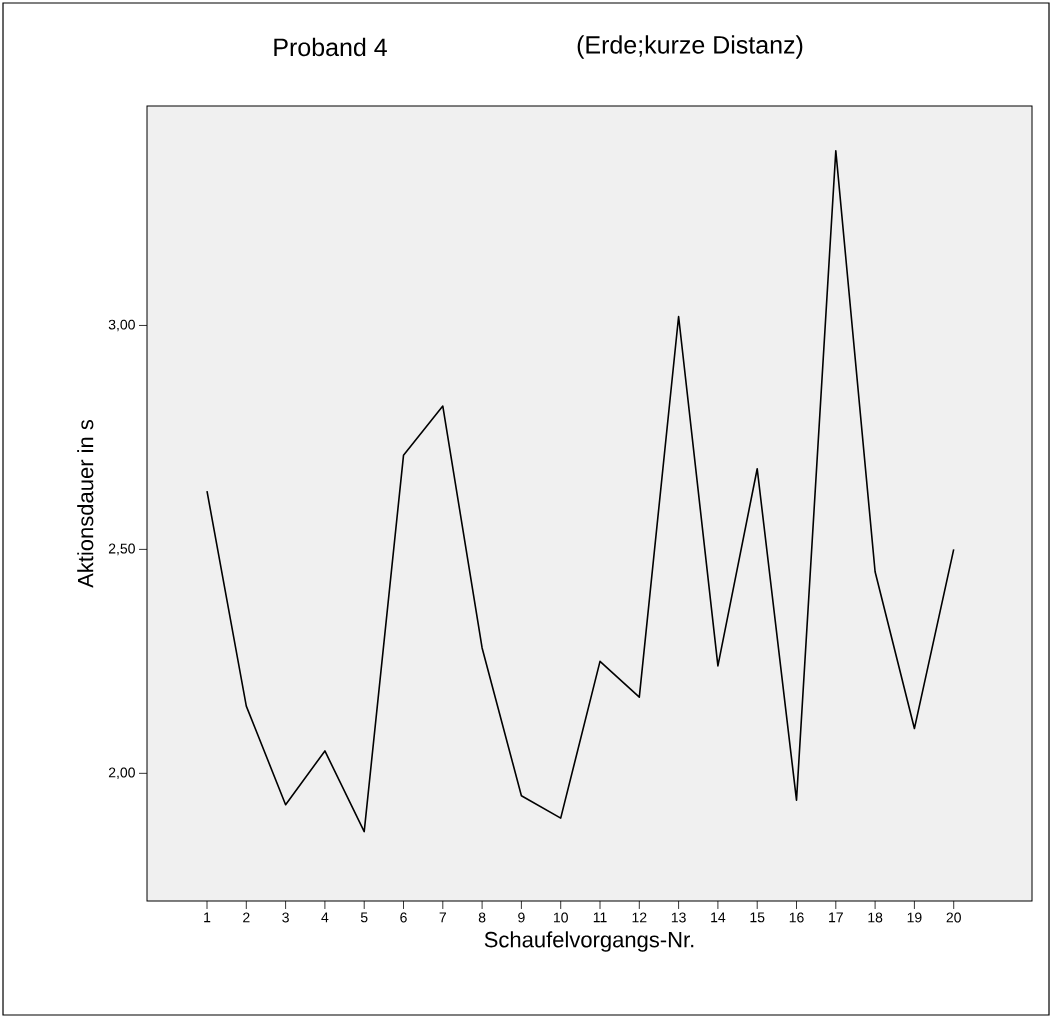 This screenshot has height=1017, width=1052. What do you see at coordinates (207, 917) in the screenshot?
I see `x-tick-label: 1` at bounding box center [207, 917].